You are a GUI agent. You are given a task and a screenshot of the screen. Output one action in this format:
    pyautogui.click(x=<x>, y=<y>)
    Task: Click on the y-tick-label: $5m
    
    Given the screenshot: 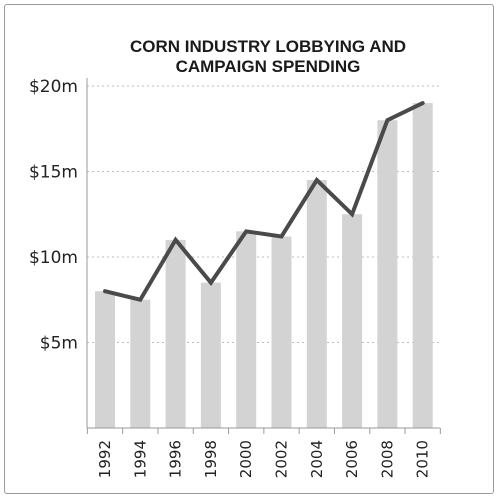 What is the action you would take?
    pyautogui.click(x=59, y=344)
    